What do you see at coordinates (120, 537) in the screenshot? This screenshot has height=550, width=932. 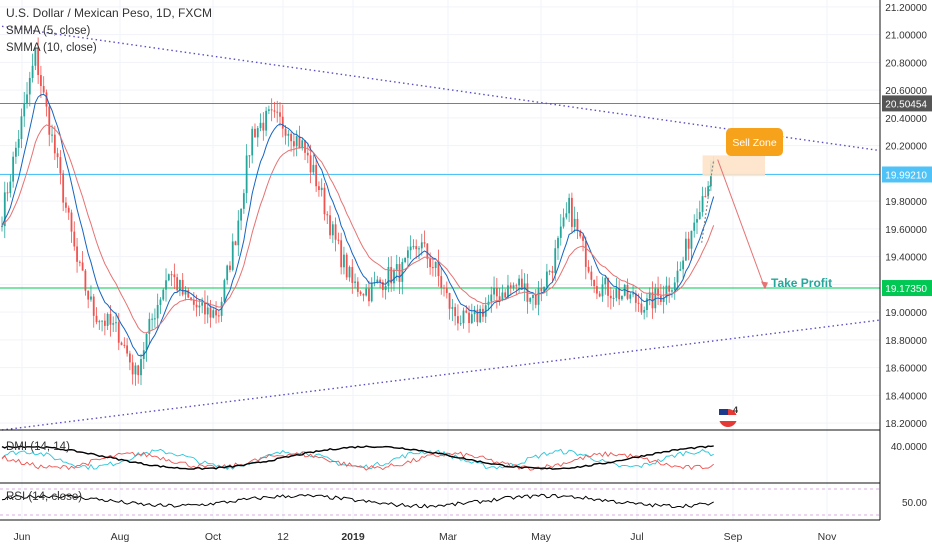 I see `x-tick-label: Aug` at bounding box center [120, 537].